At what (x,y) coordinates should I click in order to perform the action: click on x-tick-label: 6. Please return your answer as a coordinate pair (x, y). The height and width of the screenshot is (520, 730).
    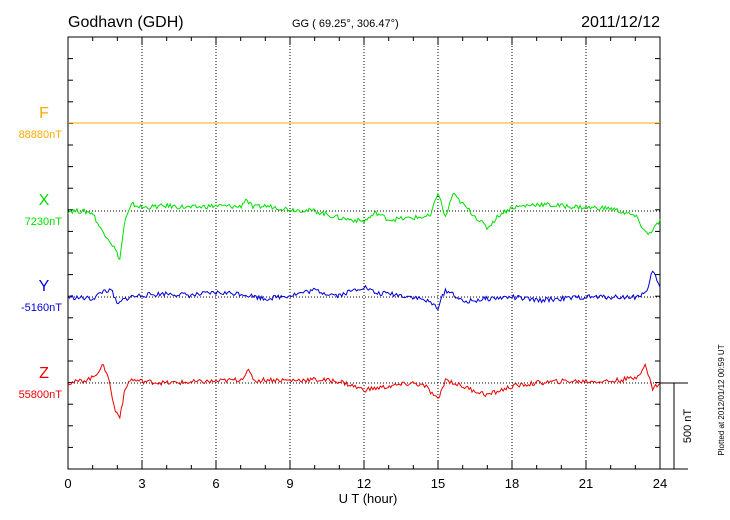
    Looking at the image, I should click on (215, 483).